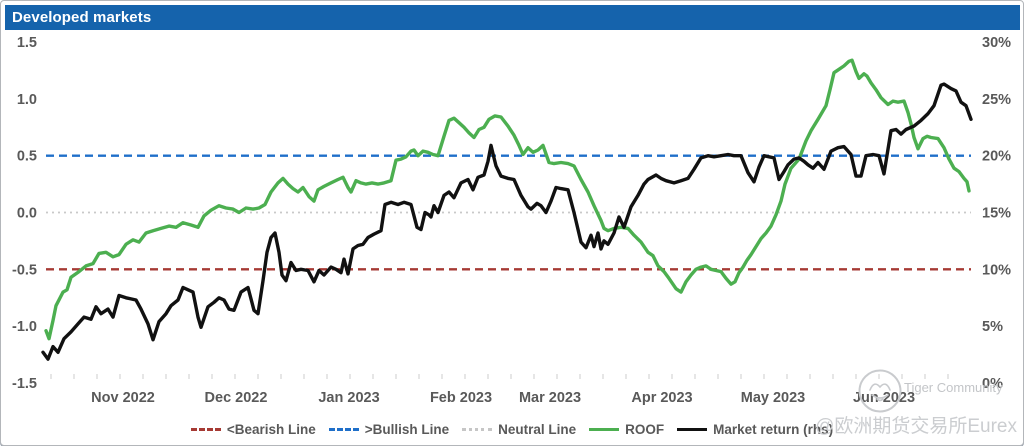 Image resolution: width=1024 pixels, height=446 pixels. I want to click on chart-title-bar: Developed markets, so click(512, 17).